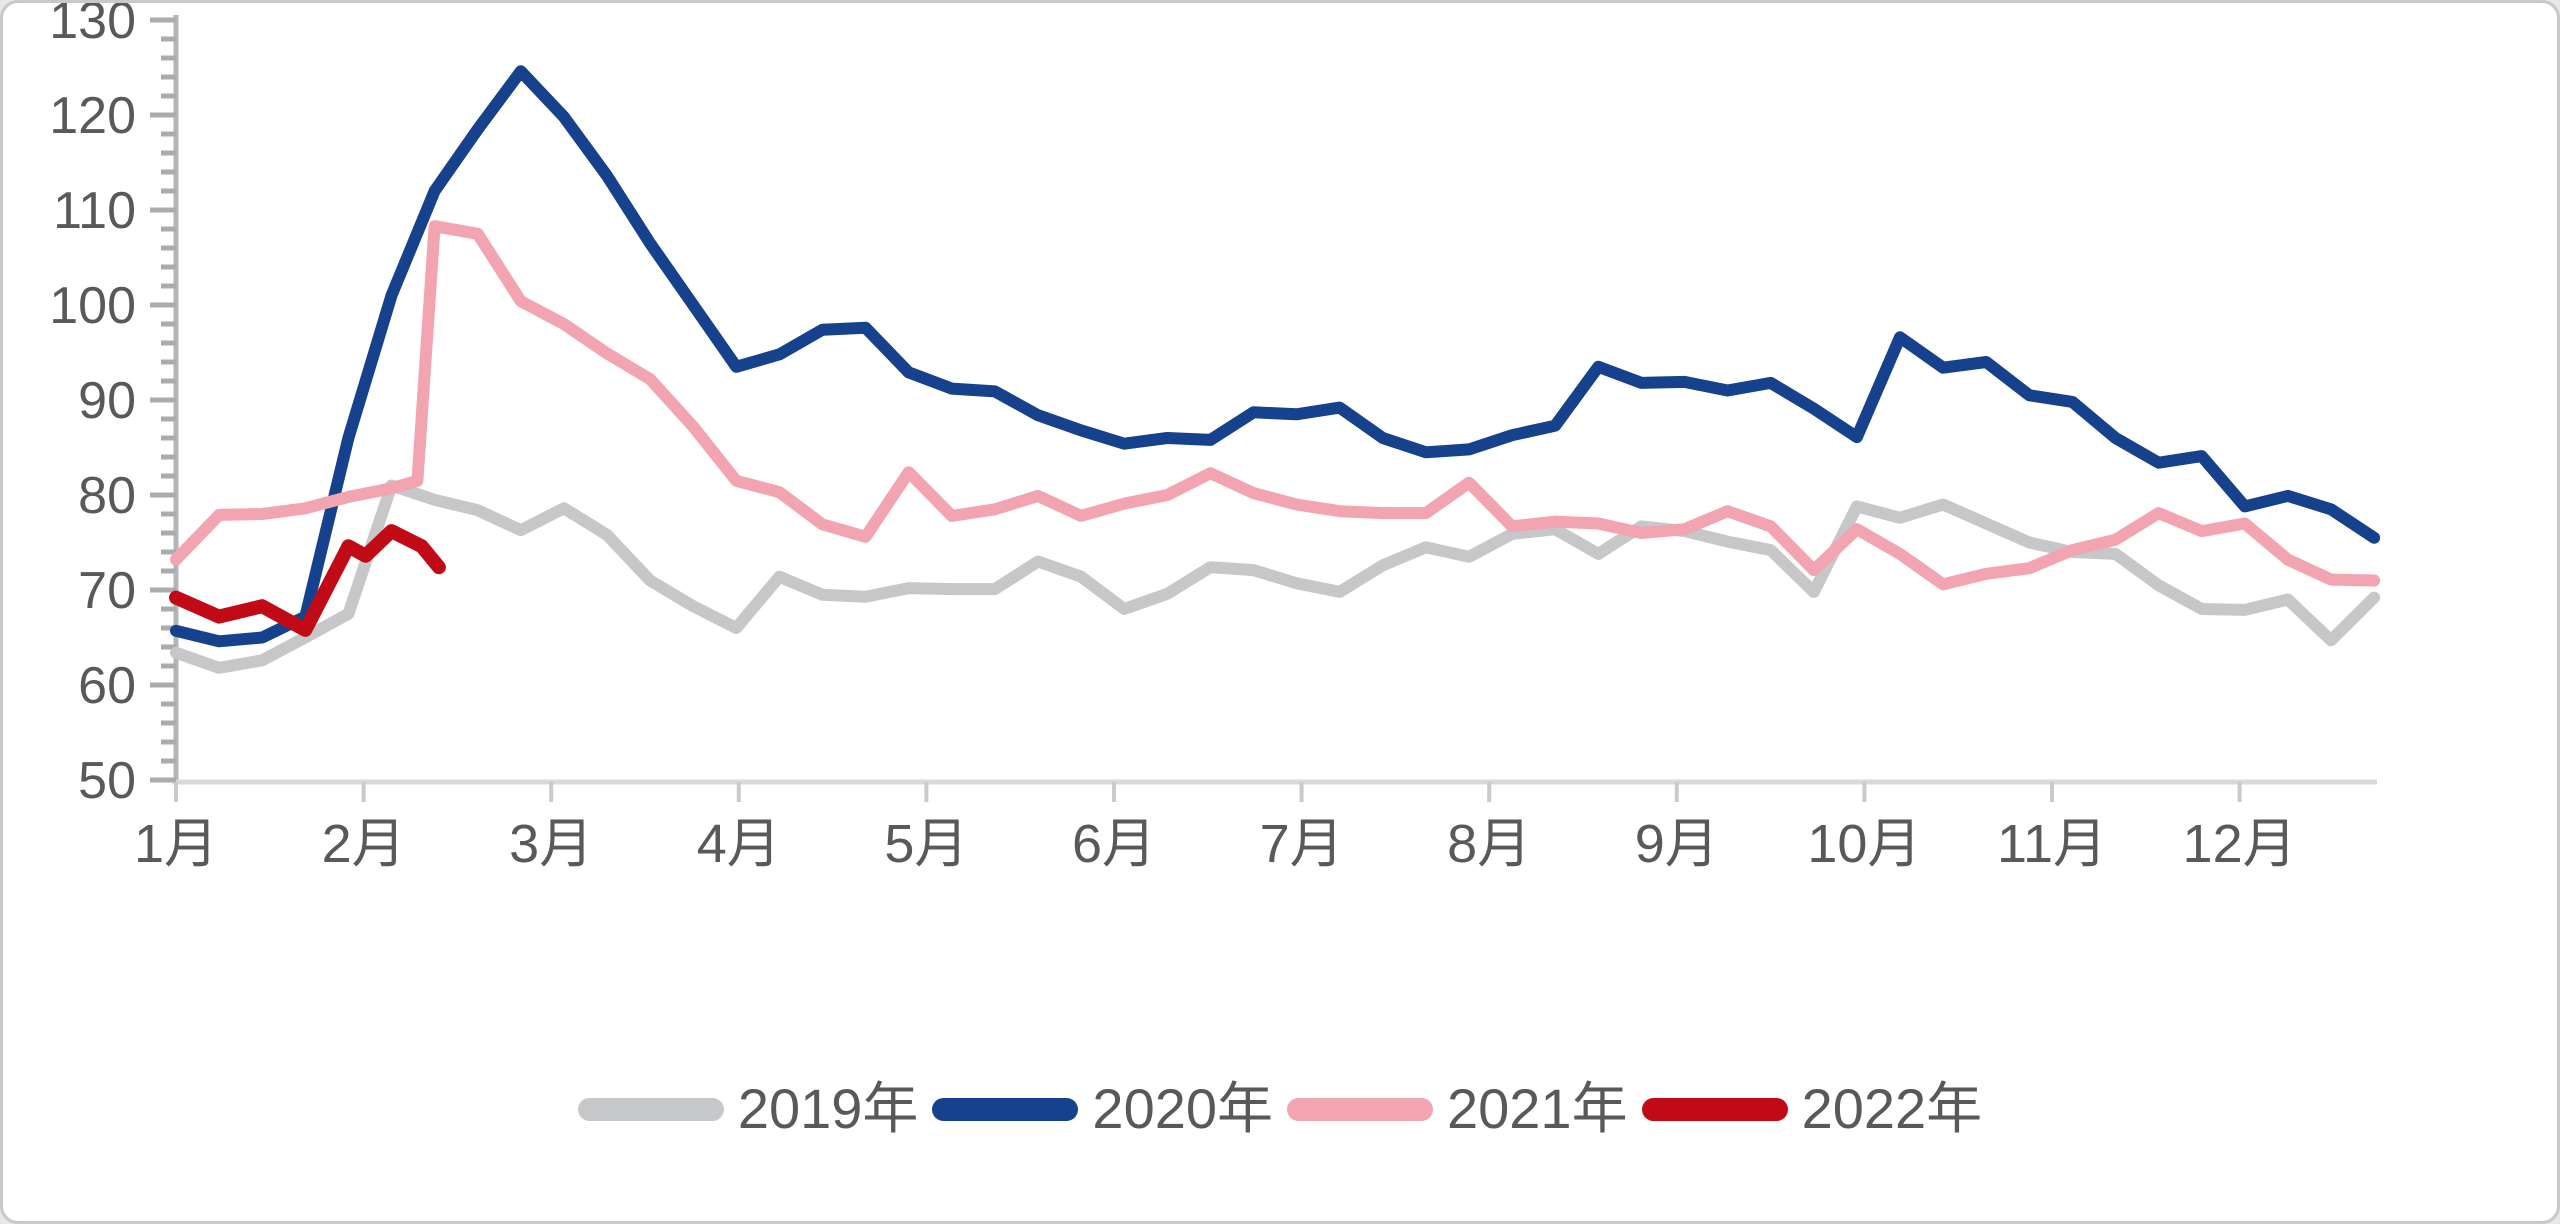 The height and width of the screenshot is (1224, 2560). I want to click on legend-item-2022年: 2022年, so click(1812, 1108).